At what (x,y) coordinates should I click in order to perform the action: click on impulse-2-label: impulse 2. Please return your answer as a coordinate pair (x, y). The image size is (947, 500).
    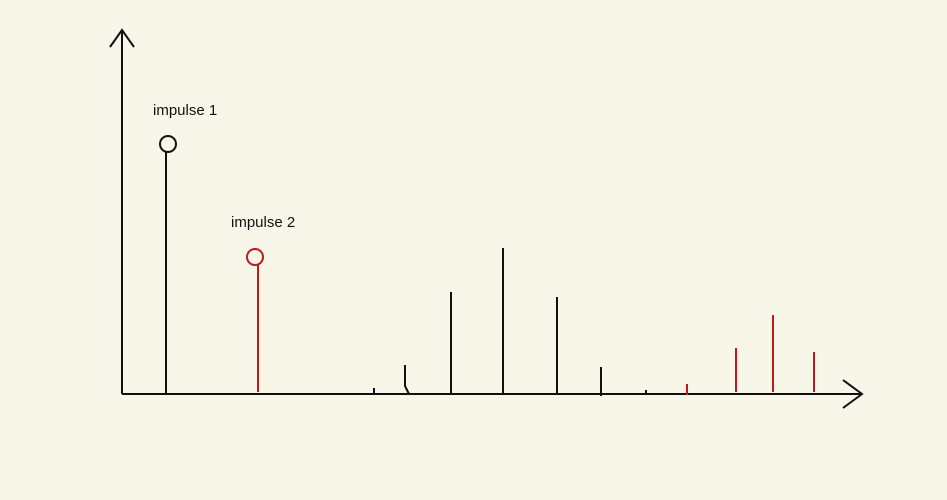
    Looking at the image, I should click on (263, 222).